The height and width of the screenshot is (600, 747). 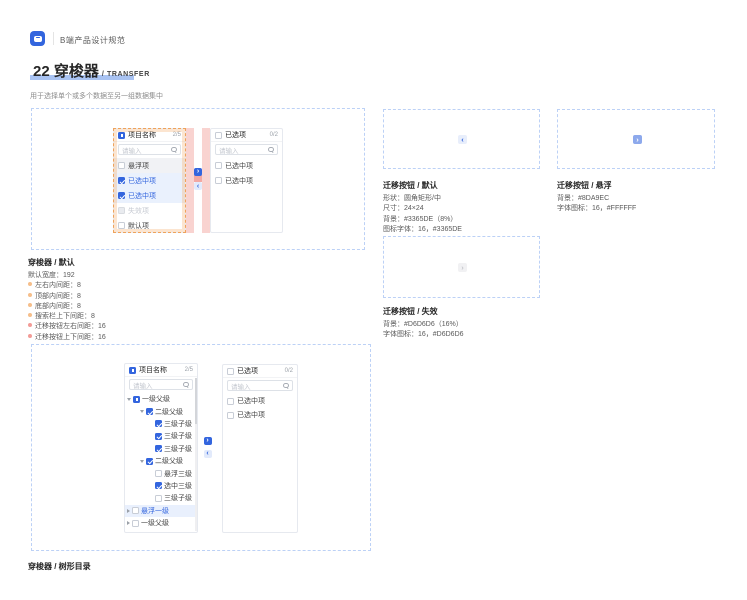 What do you see at coordinates (196, 401) in the screenshot?
I see `scrollbar-thumb` at bounding box center [196, 401].